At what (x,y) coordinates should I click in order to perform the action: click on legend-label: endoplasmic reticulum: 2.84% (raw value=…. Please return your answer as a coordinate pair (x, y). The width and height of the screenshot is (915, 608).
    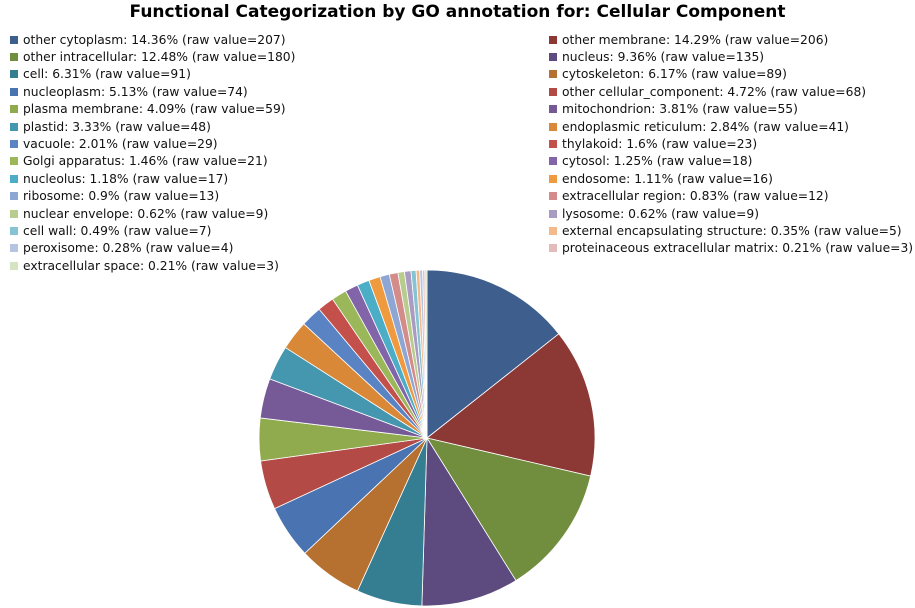
    Looking at the image, I should click on (705, 126).